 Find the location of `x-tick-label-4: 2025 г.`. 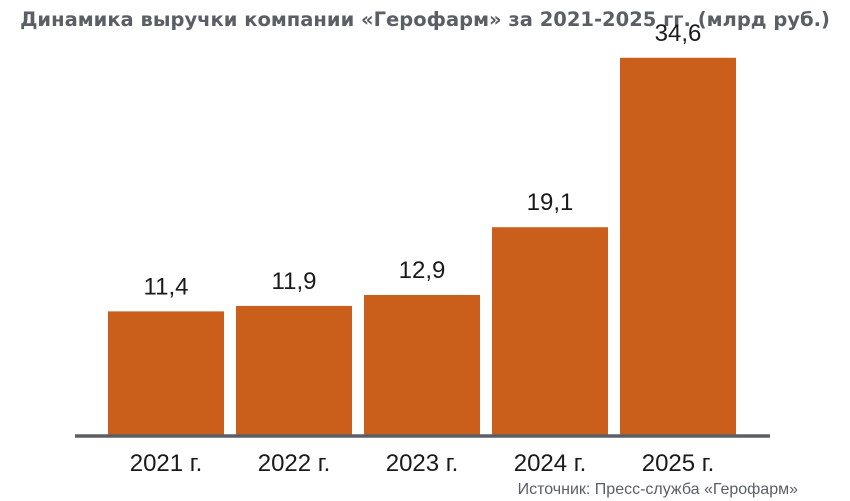

x-tick-label-4: 2025 г. is located at coordinates (678, 463).